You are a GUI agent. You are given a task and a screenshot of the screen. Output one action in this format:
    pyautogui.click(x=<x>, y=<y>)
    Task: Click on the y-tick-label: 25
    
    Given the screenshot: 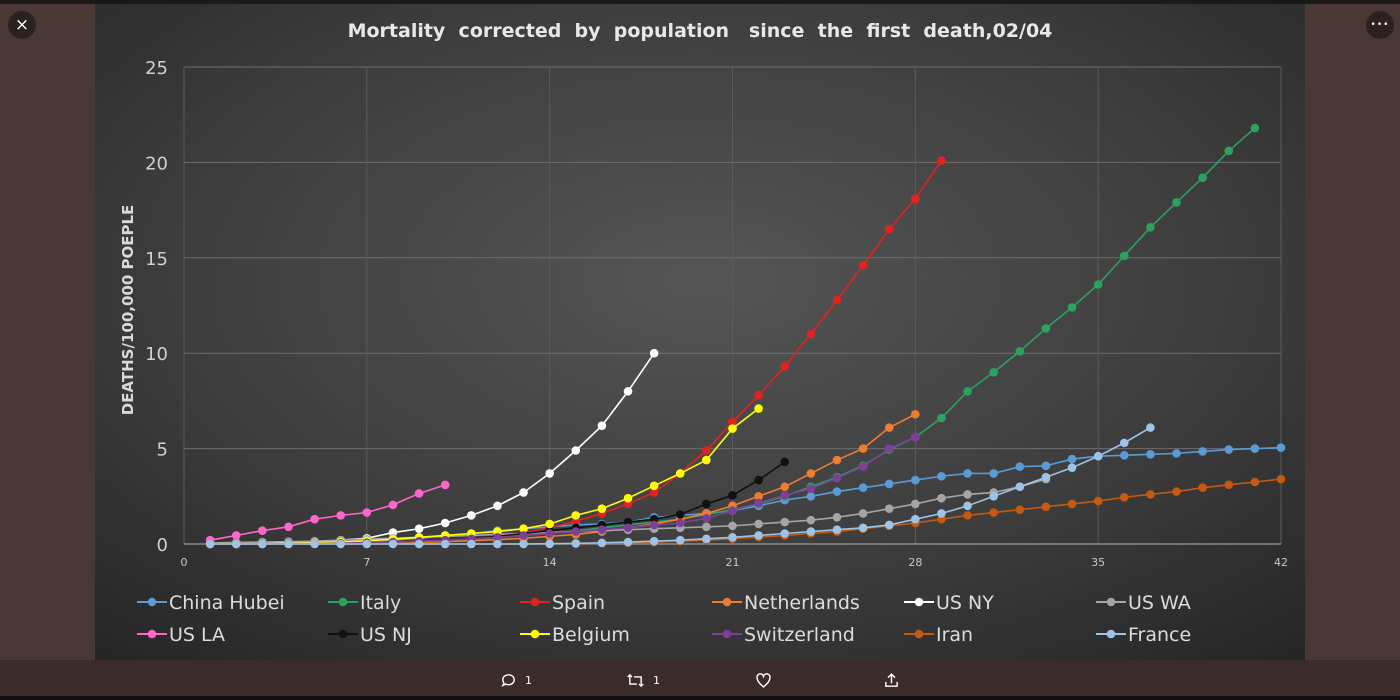 What is the action you would take?
    pyautogui.click(x=156, y=68)
    